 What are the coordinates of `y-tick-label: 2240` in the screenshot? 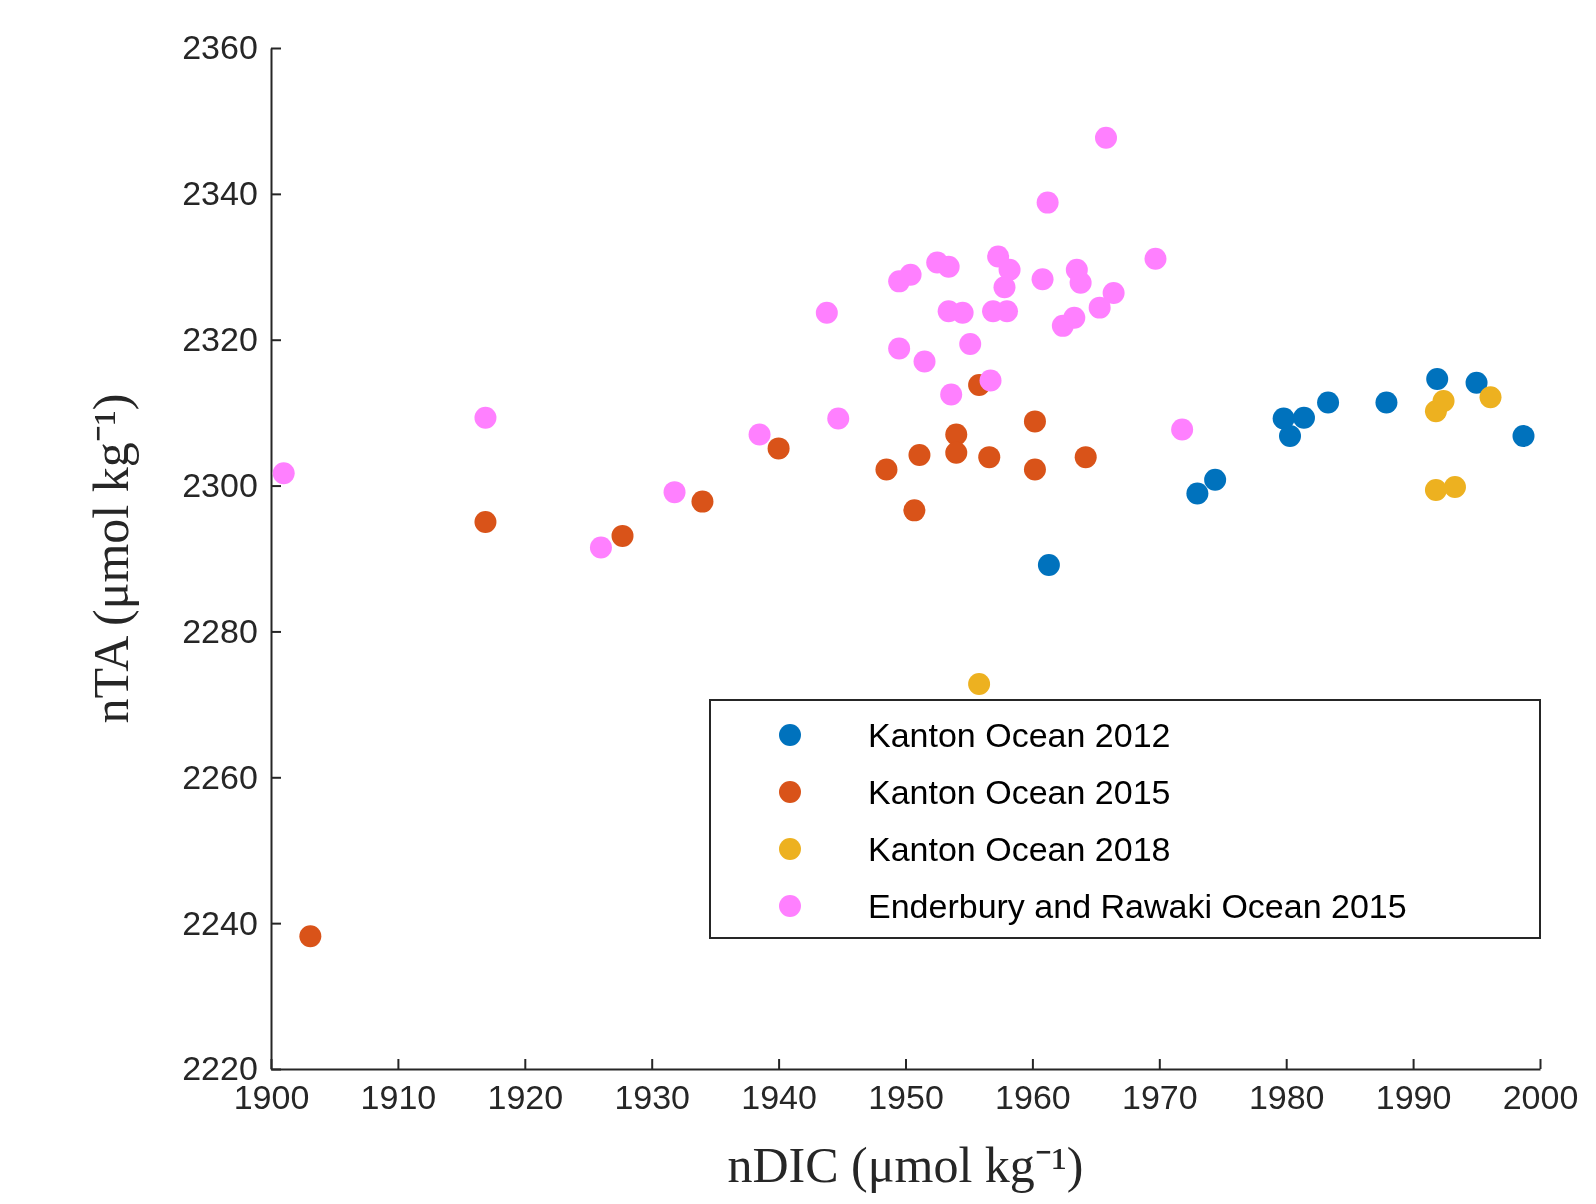 It's located at (220, 922).